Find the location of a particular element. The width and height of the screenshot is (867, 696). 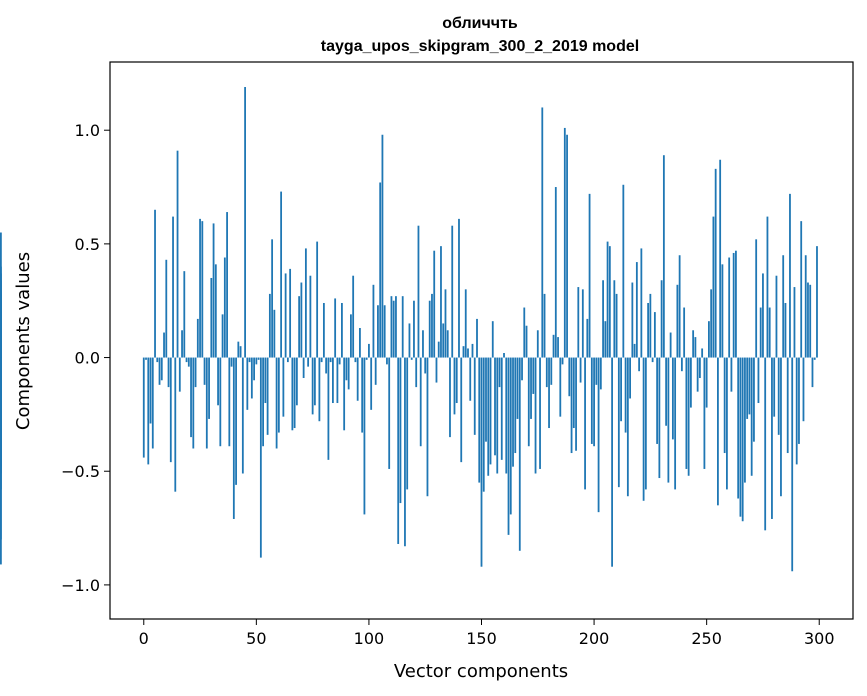

y-tick-label: 0.5 is located at coordinates (87, 244).